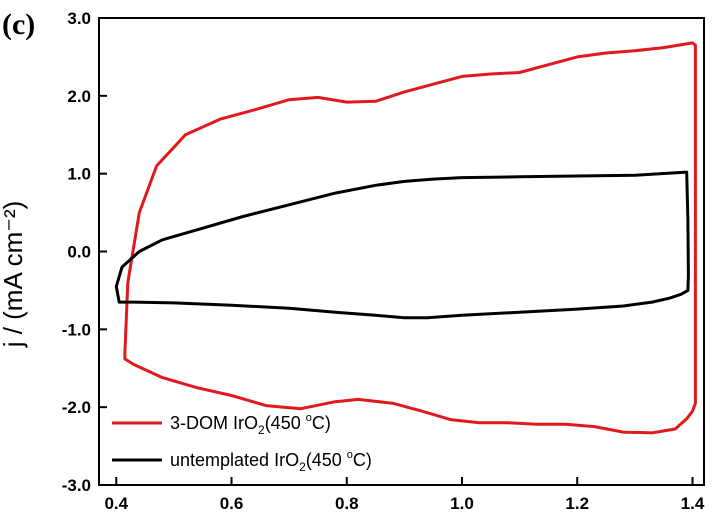  What do you see at coordinates (347, 503) in the screenshot?
I see `x-tick-label: 0.8` at bounding box center [347, 503].